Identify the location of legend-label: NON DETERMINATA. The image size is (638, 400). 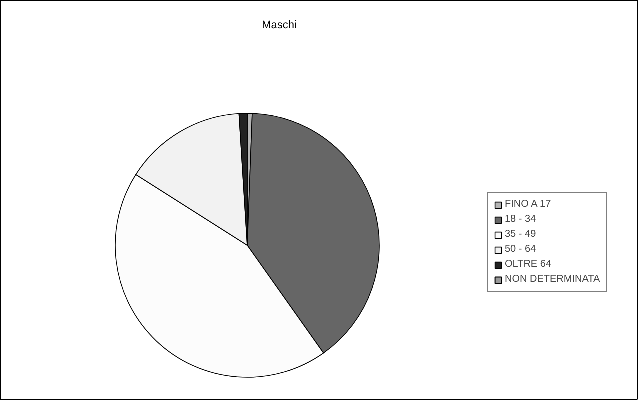
(552, 279).